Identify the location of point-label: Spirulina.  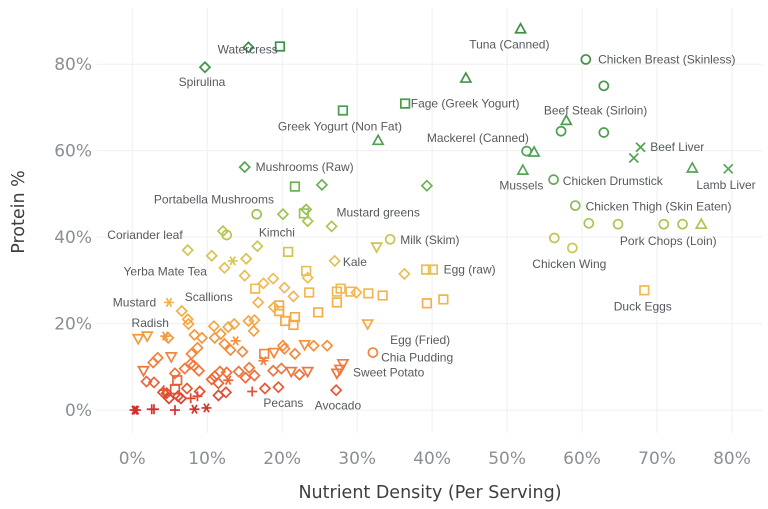
(202, 82).